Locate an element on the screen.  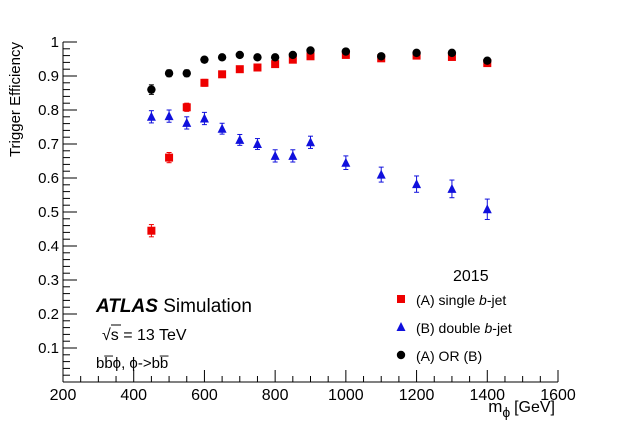
energy-label: √s = 13 TeV is located at coordinates (144, 335).